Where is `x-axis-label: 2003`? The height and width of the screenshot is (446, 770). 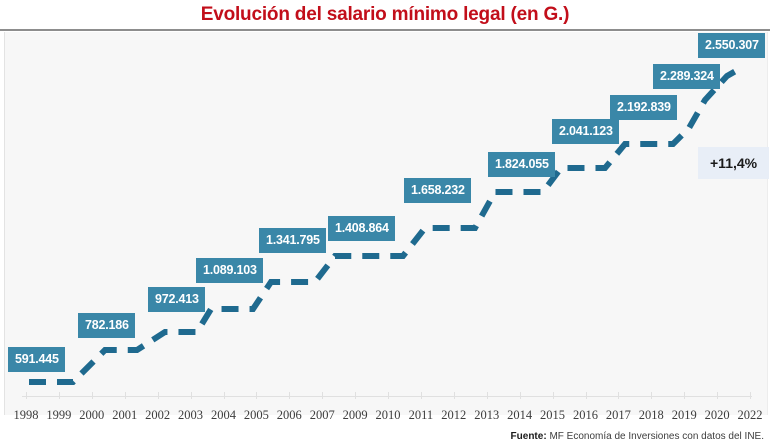 x-axis-label: 2003 is located at coordinates (190, 415).